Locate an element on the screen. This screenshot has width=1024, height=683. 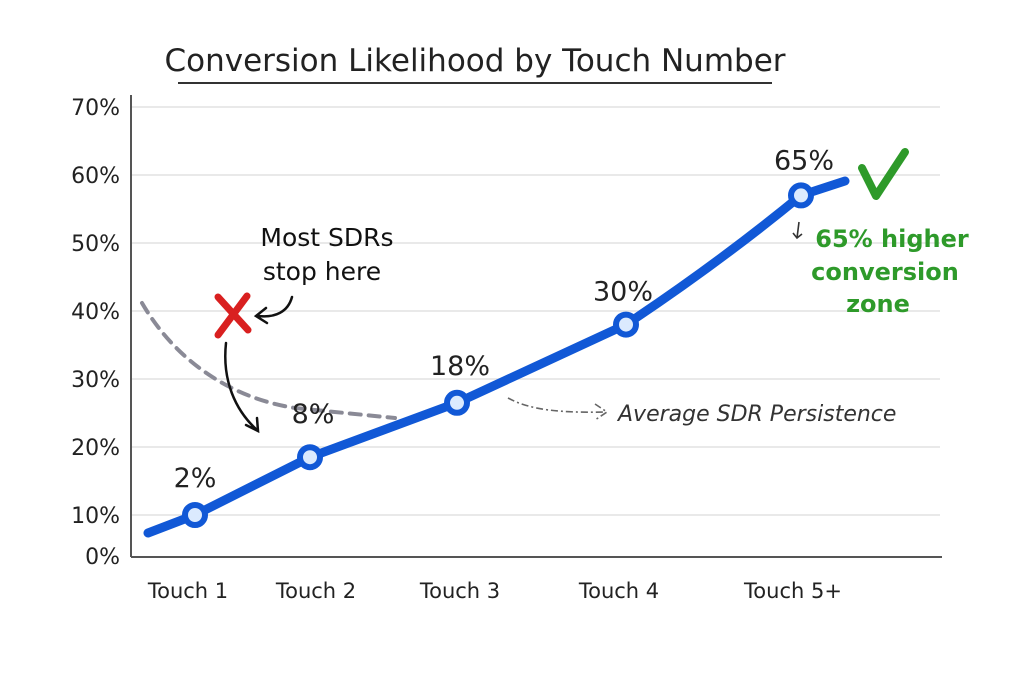
y-tick-label: 20% is located at coordinates (95, 448).